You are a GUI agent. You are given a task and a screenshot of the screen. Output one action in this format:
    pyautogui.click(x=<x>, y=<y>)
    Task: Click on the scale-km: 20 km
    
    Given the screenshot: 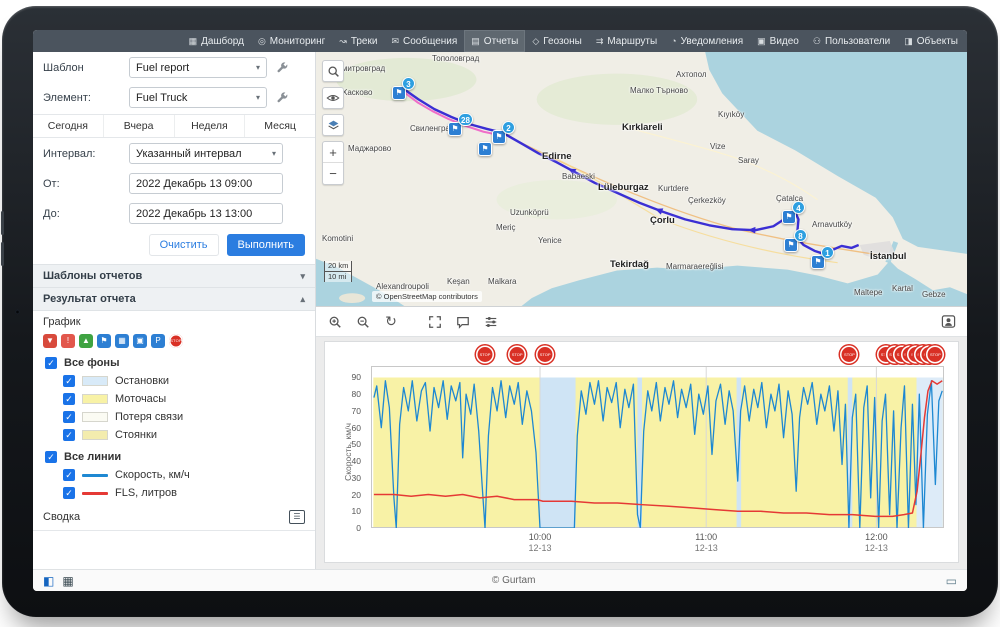 What is the action you would take?
    pyautogui.click(x=338, y=266)
    